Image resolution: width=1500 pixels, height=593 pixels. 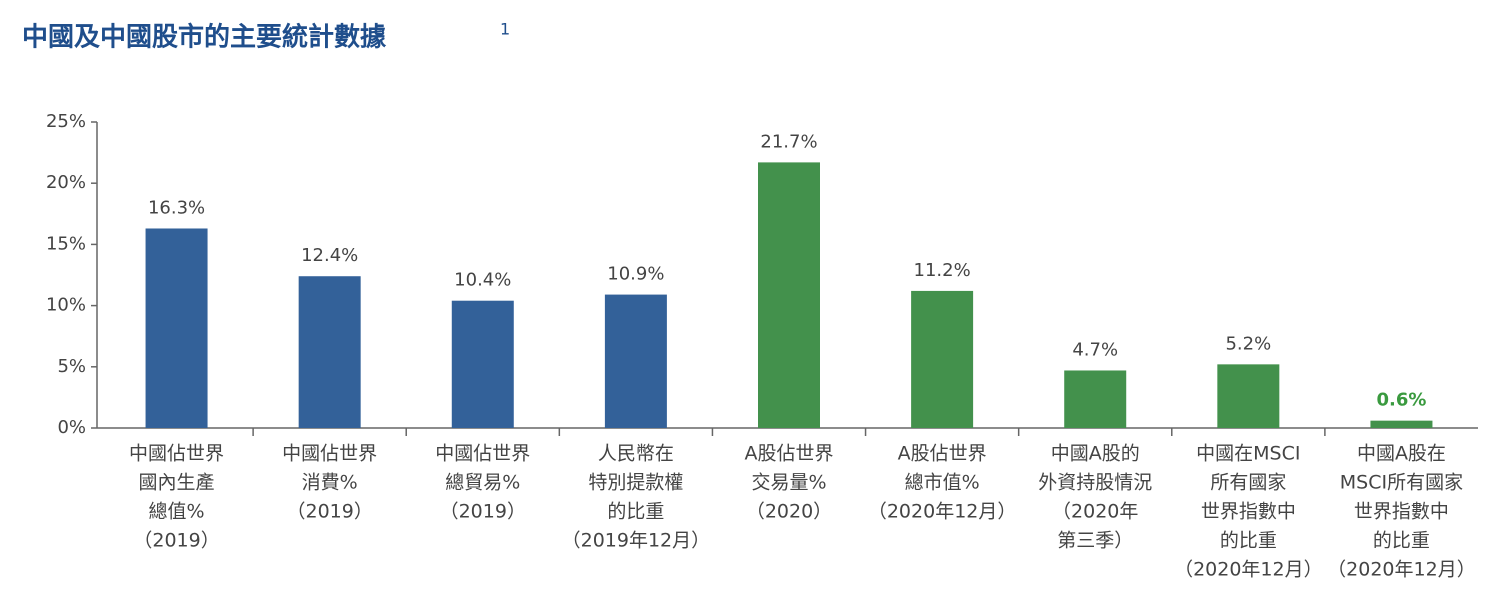 What do you see at coordinates (505, 29) in the screenshot?
I see `title-note: 1` at bounding box center [505, 29].